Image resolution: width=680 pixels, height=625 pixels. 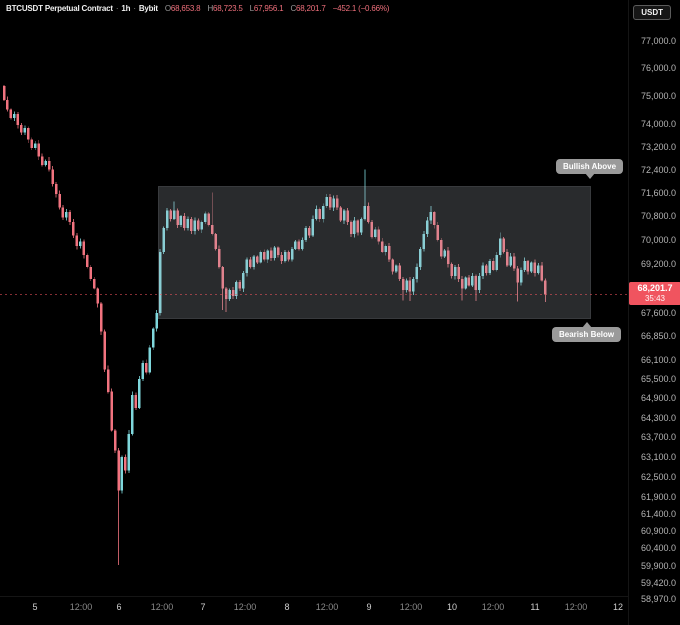 What do you see at coordinates (586, 325) in the screenshot?
I see `label-tail-up` at bounding box center [586, 325].